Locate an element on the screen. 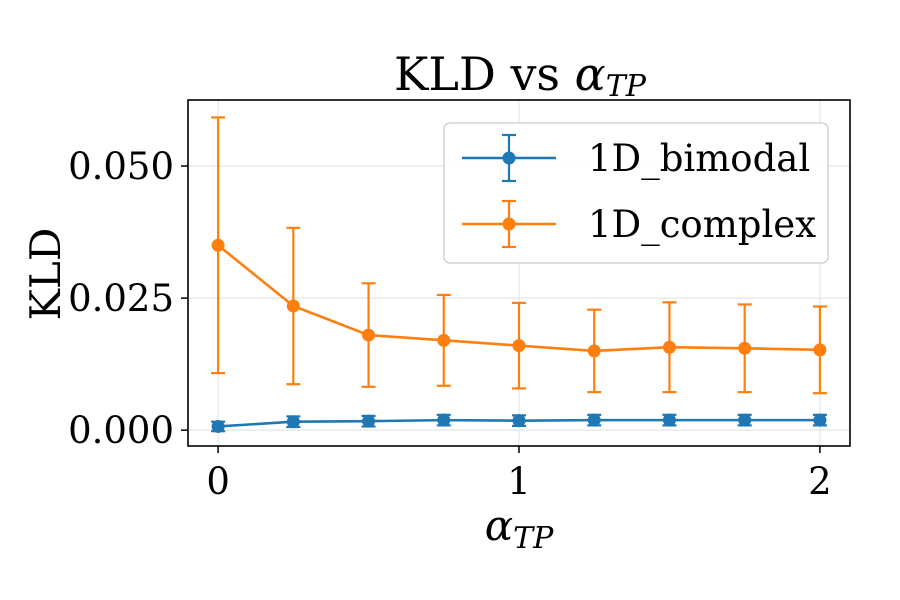 Image resolution: width=900 pixels, height=600 pixels. chart-title-symbol: α is located at coordinates (590, 74).